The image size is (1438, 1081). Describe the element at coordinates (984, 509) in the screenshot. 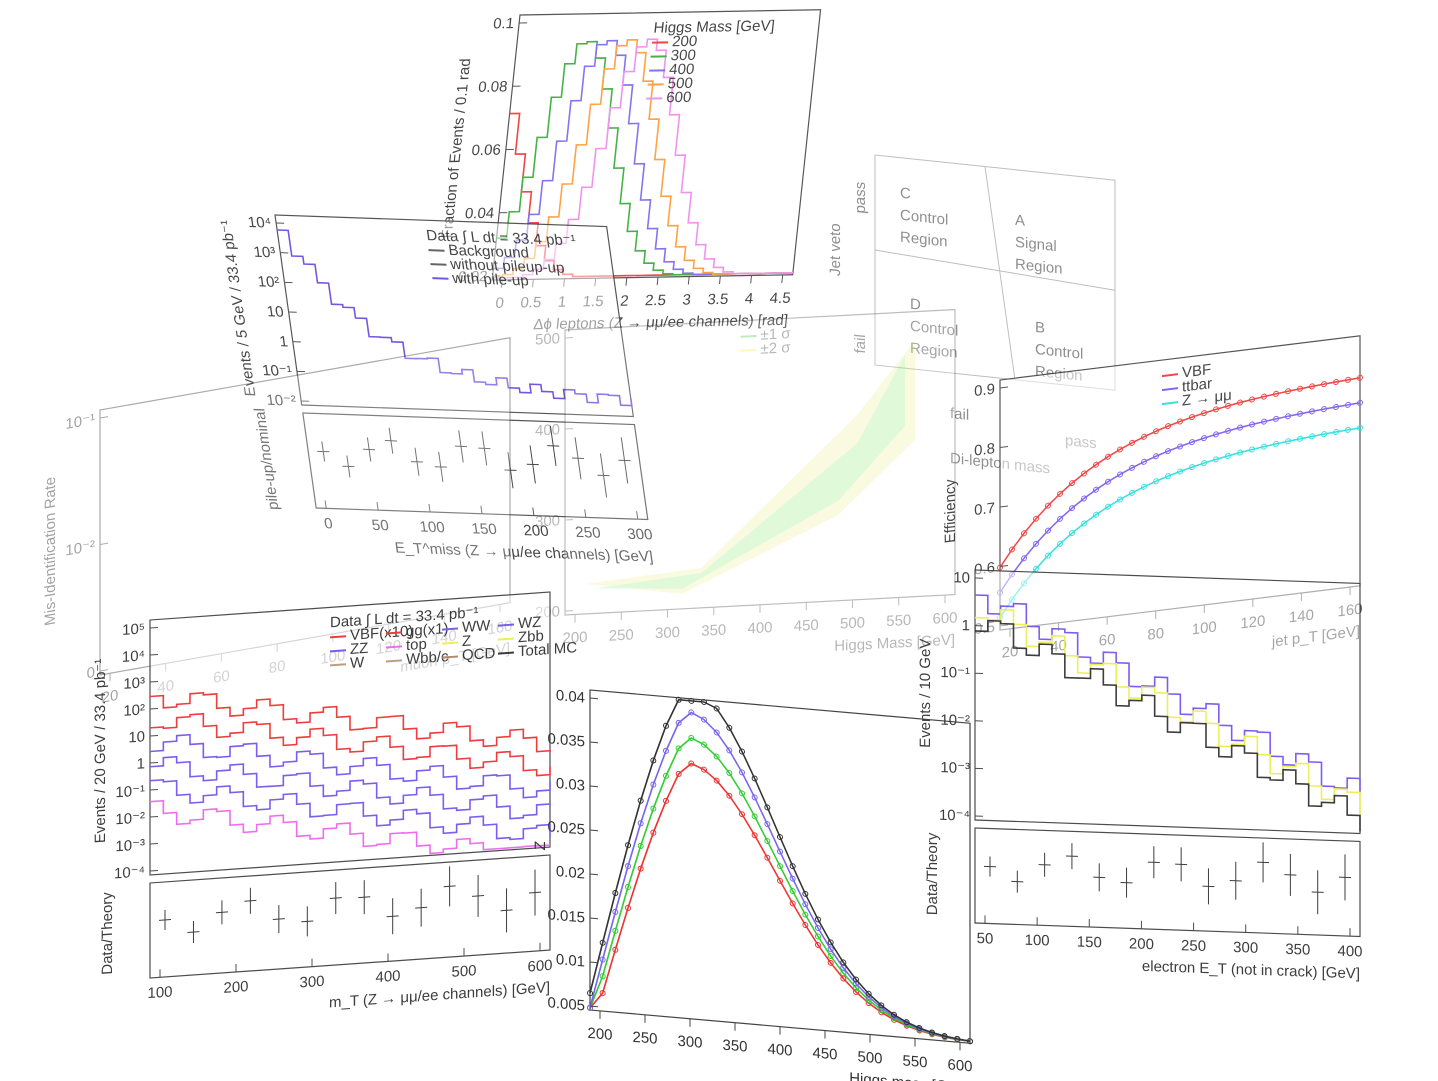

I see `y-tick-label: 0.7` at that location.